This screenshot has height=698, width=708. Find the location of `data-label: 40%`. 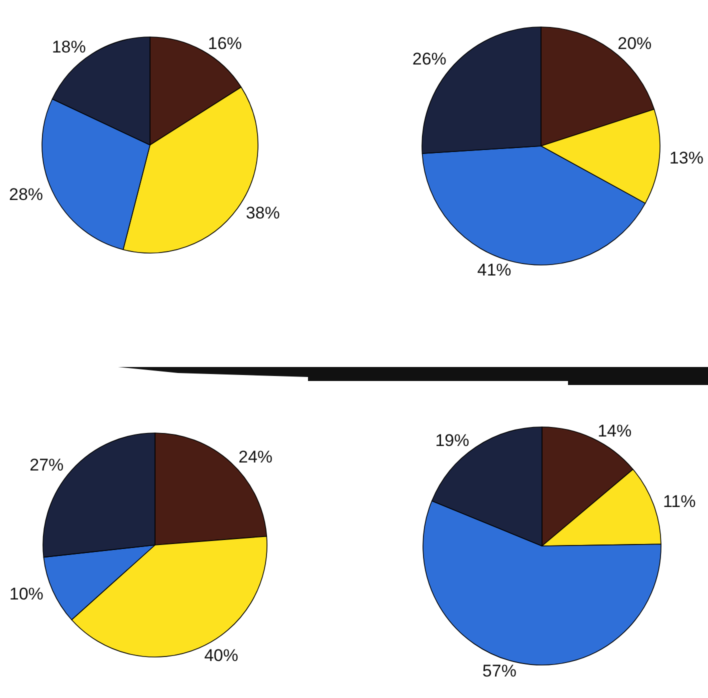

data-label: 40% is located at coordinates (221, 655).